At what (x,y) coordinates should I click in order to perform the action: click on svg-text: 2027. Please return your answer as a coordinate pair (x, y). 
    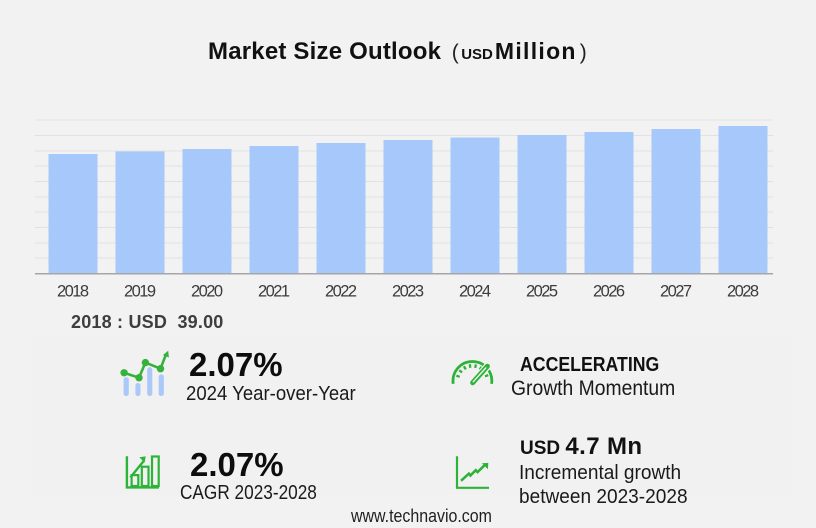
    Looking at the image, I should click on (676, 292).